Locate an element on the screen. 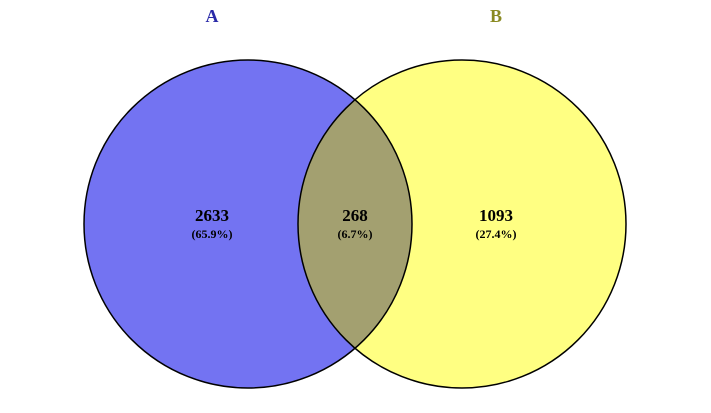 Image resolution: width=711 pixels, height=413 pixels. set-label: A is located at coordinates (212, 16).